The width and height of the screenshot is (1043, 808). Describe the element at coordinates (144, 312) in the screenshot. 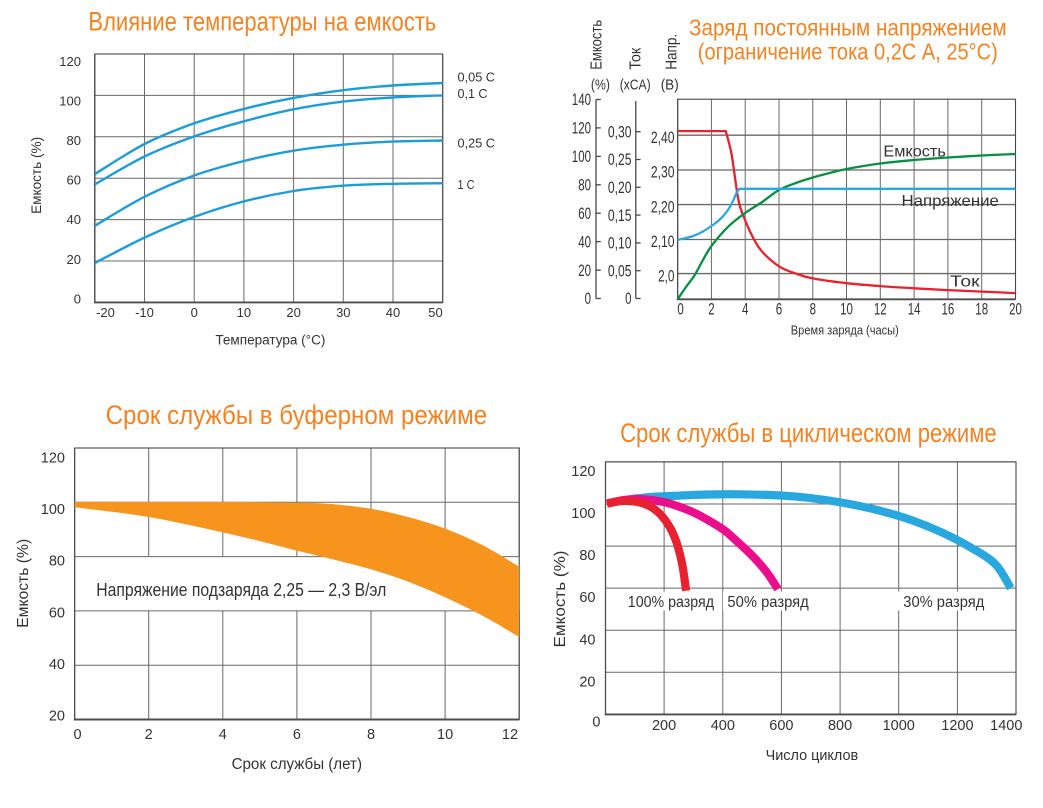

I see `svg-text: -10` at that location.